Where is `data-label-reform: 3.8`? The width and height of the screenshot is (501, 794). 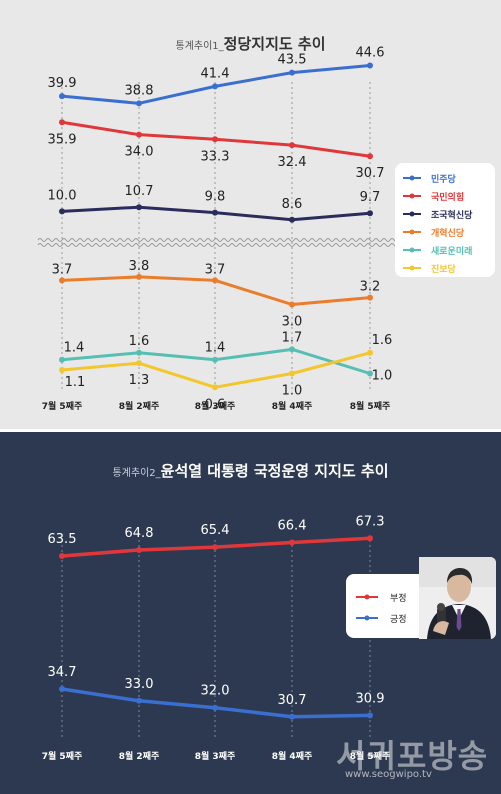 data-label-reform: 3.8 is located at coordinates (139, 266).